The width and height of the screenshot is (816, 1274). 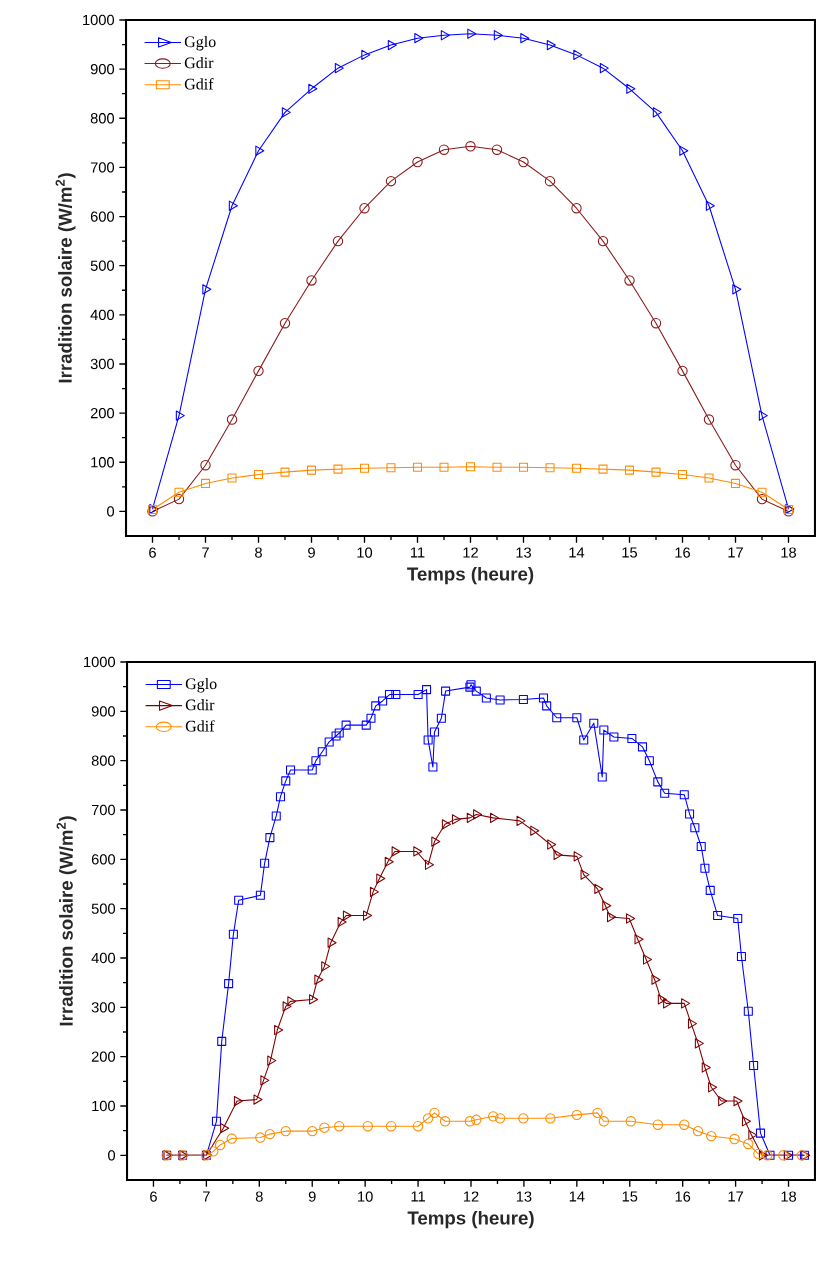 I want to click on x-tick-label: 13, so click(x=523, y=552).